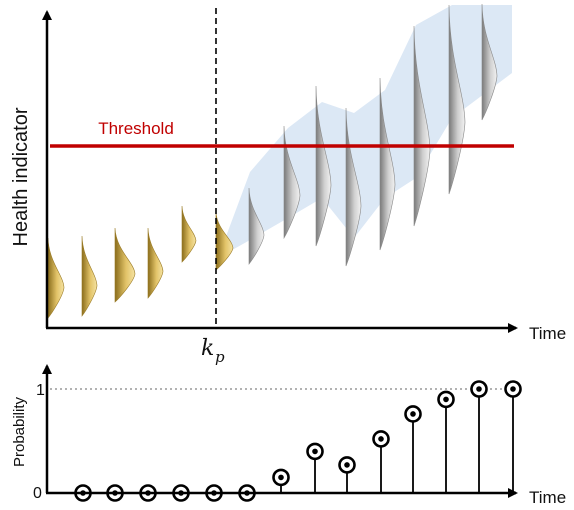 The width and height of the screenshot is (574, 510). I want to click on x-axis-label: Time, so click(547, 333).